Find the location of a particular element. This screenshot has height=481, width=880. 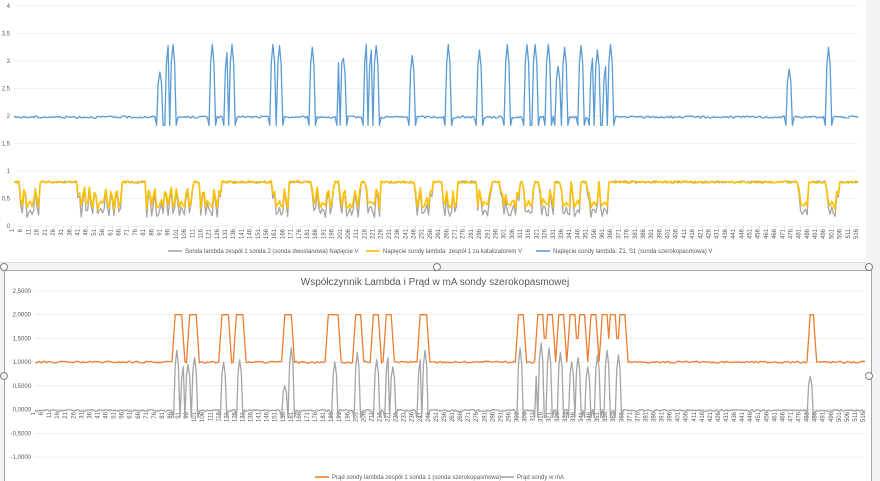

bottom-x-tick-label: 181 is located at coordinates (324, 416).